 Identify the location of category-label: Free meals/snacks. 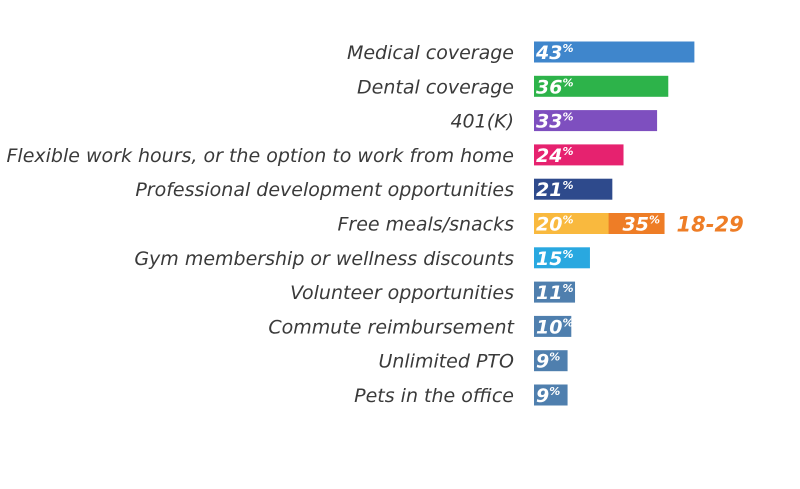
(425, 225).